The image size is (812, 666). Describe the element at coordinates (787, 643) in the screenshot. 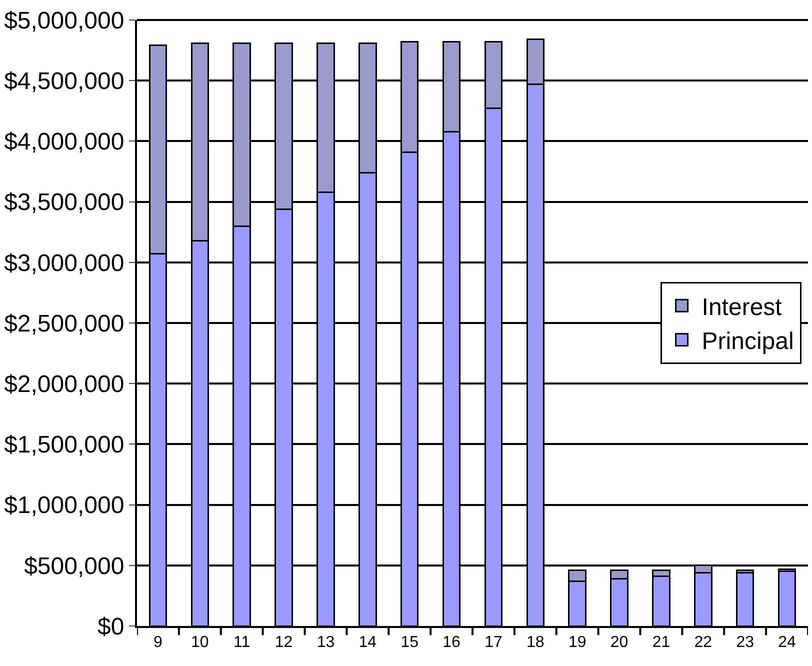

I see `x-tick-label: 24` at that location.